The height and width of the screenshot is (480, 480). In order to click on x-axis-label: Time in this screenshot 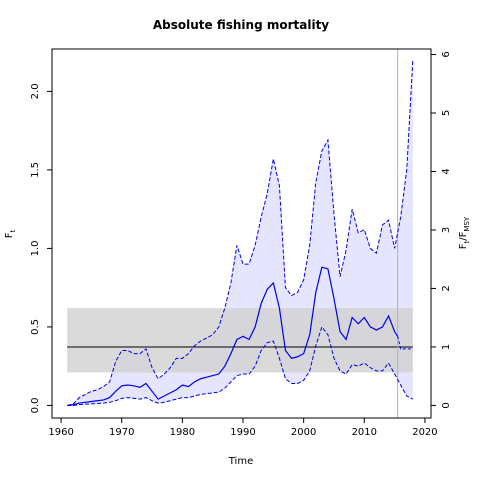, I will do `click(240, 461)`.